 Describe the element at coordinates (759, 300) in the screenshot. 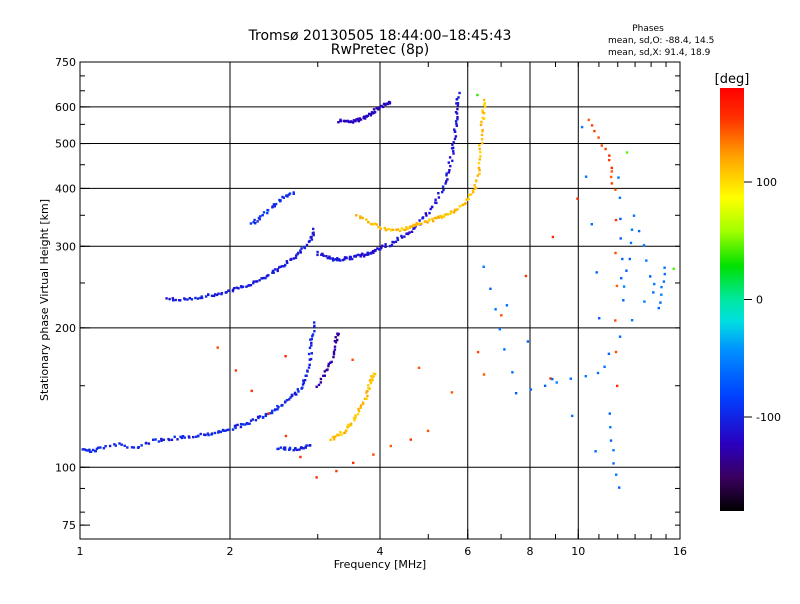

I see `colorbar-tick-label-1: 0` at that location.